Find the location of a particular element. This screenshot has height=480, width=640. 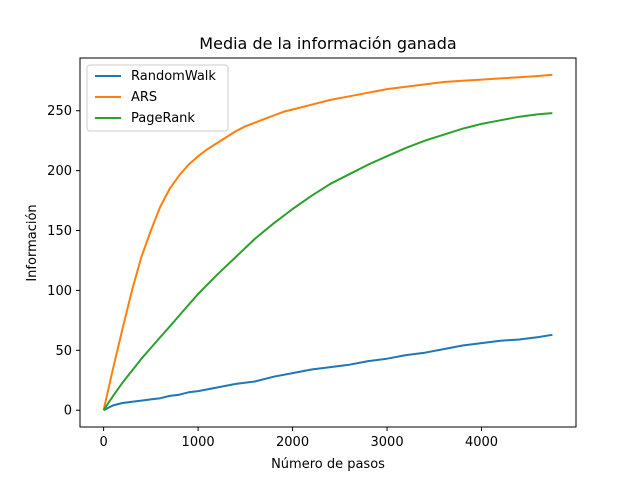

x-tick-label: 0 is located at coordinates (103, 442).